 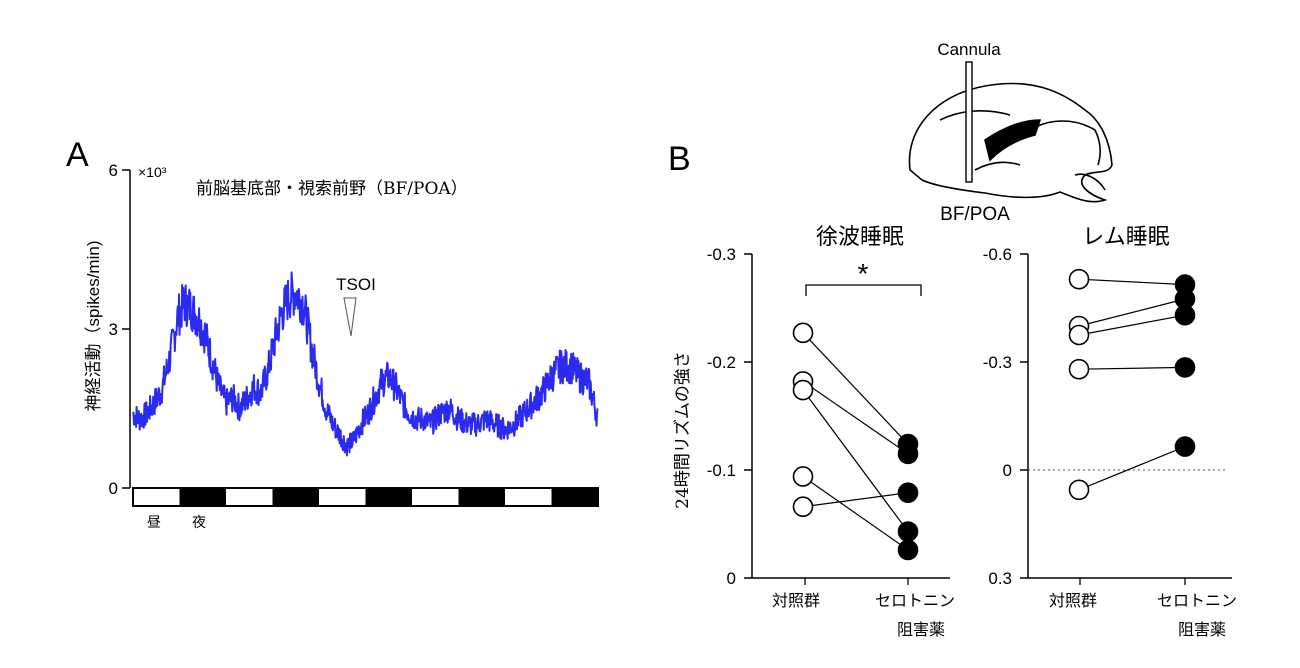 I want to click on rem-y-ticks: 0.3 0 -0.3 -0.6, so click(x=1005, y=416).